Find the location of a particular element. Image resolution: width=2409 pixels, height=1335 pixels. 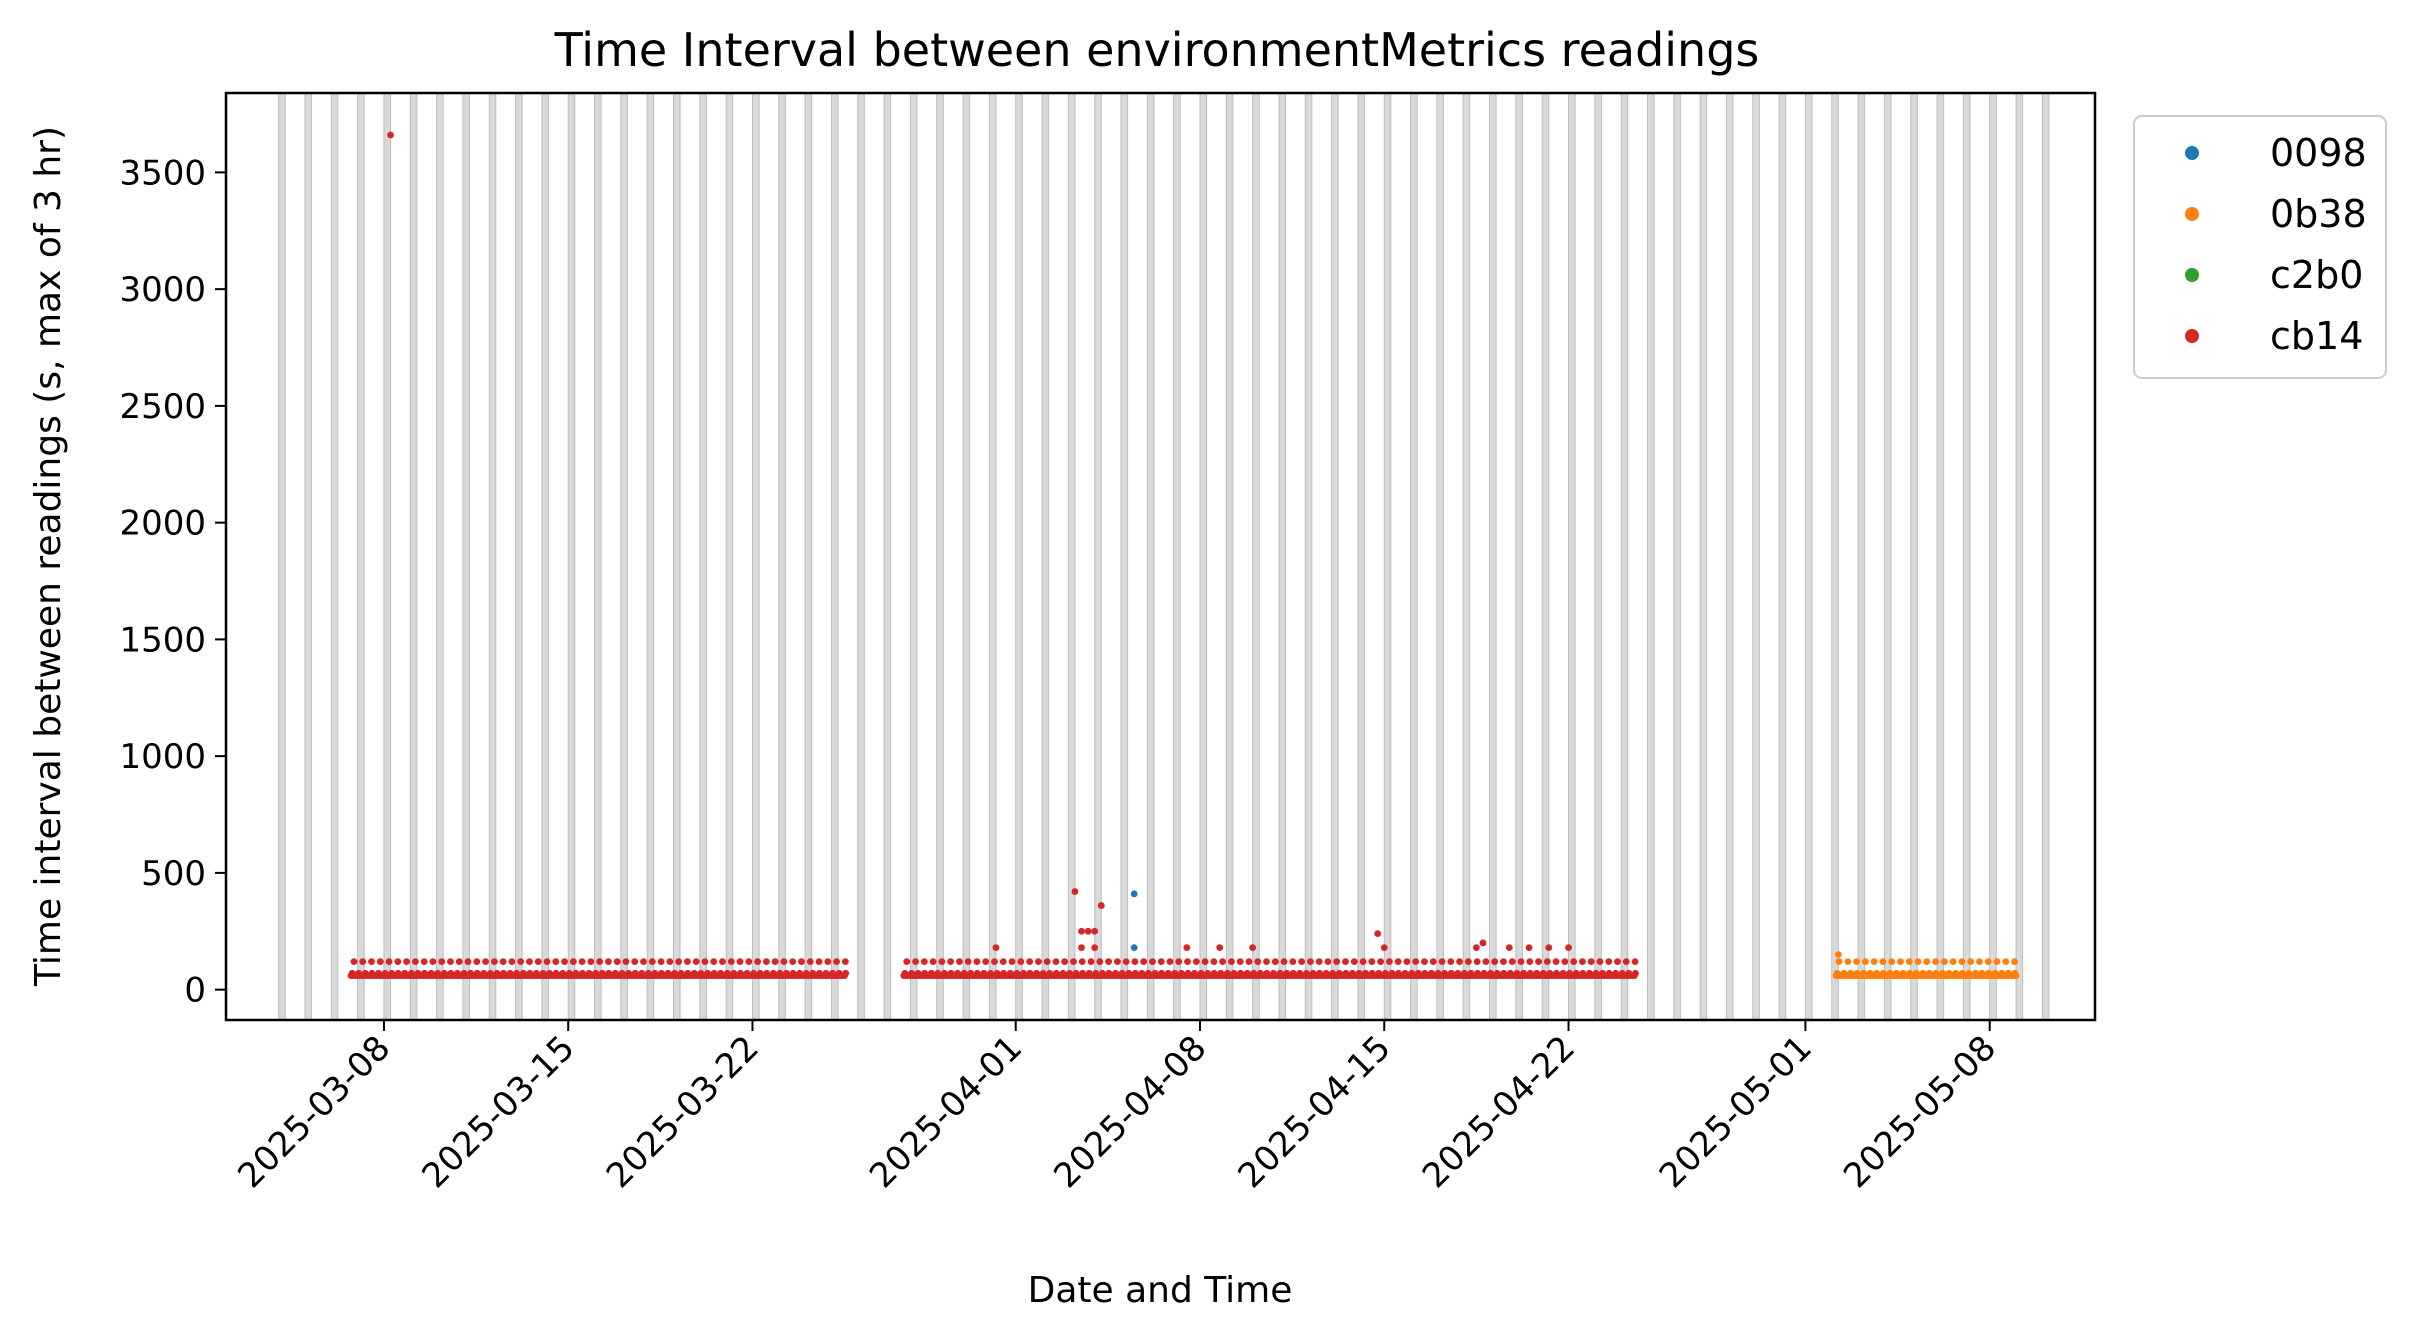

legend: 0098 0b38 c2b0 cb14 is located at coordinates (2260, 247).